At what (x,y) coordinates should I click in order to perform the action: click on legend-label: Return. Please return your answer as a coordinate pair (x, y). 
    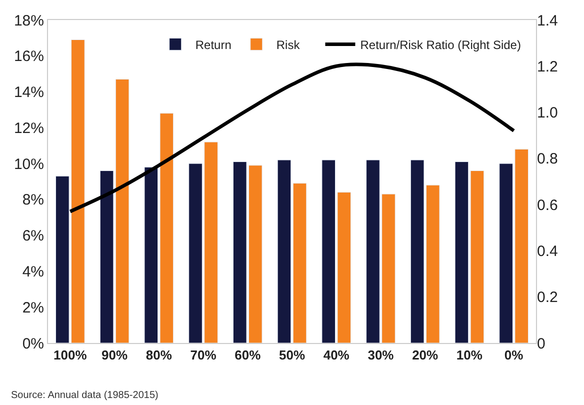
    Looking at the image, I should click on (213, 45).